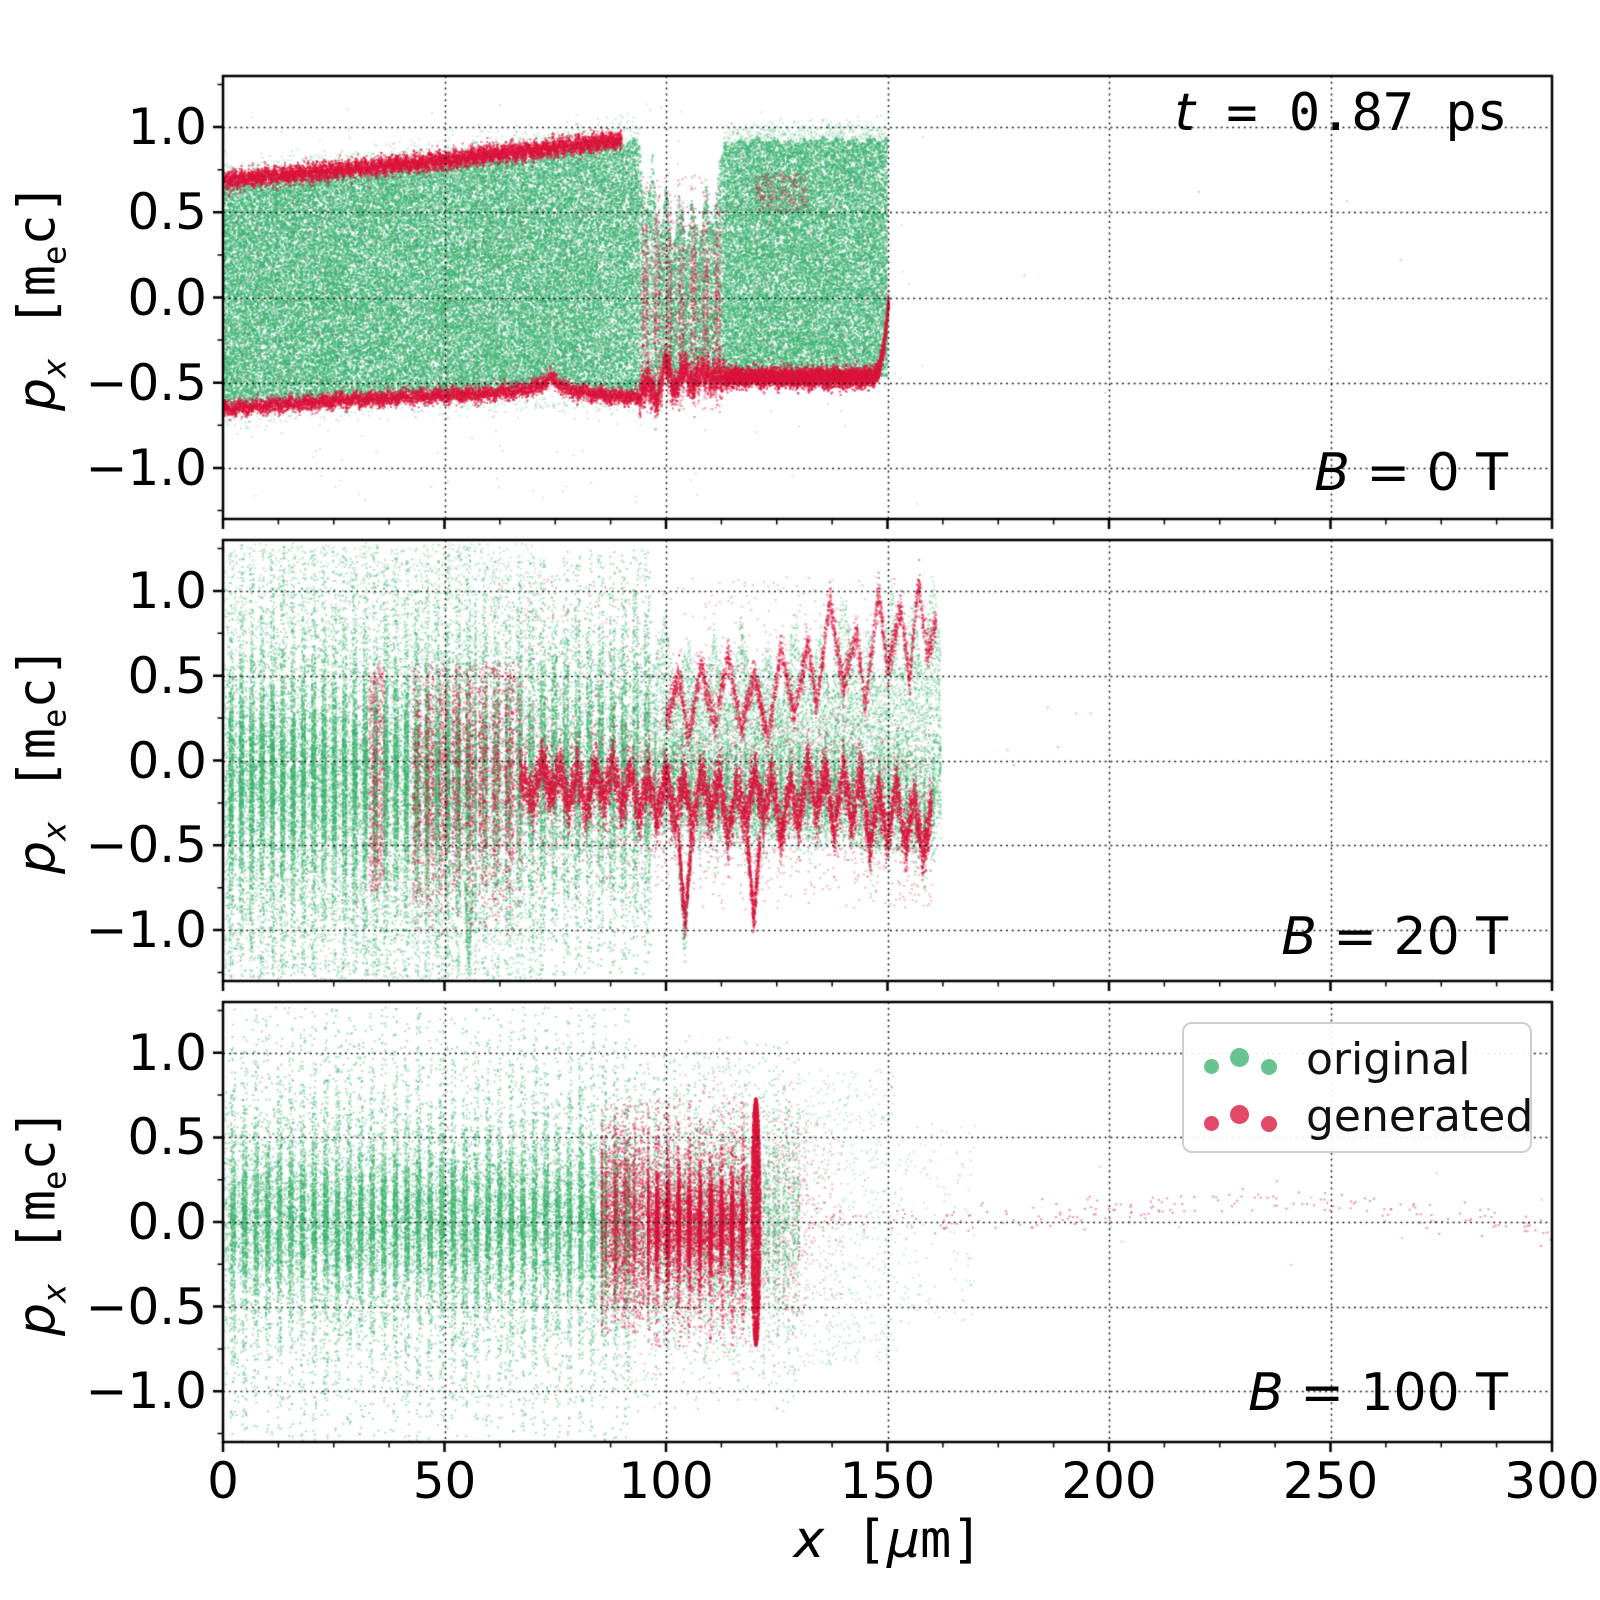 This screenshot has height=1600, width=1600. What do you see at coordinates (1358, 1087) in the screenshot?
I see `legend: original generated` at bounding box center [1358, 1087].